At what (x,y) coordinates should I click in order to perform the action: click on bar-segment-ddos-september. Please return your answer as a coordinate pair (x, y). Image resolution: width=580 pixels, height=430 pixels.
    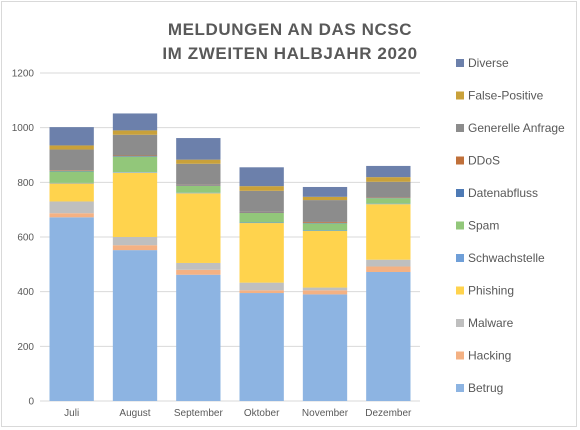
    Looking at the image, I should click on (198, 185).